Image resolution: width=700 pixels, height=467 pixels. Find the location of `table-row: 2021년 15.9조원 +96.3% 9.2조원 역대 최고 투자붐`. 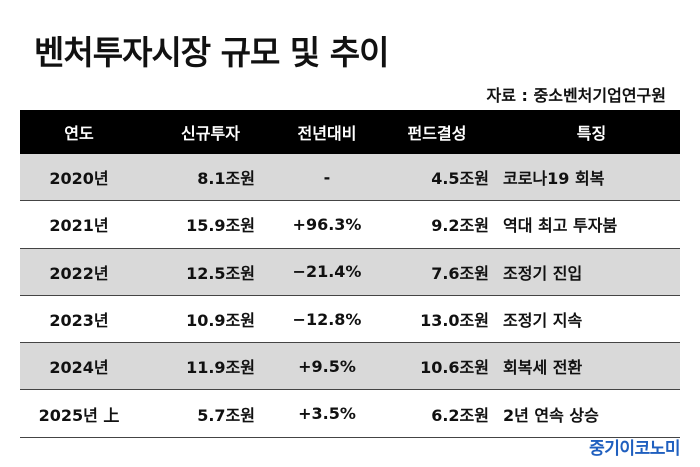

table-row: 2021년 15.9조원 +96.3% 9.2조원 역대 최고 투자붐 is located at coordinates (350, 225).